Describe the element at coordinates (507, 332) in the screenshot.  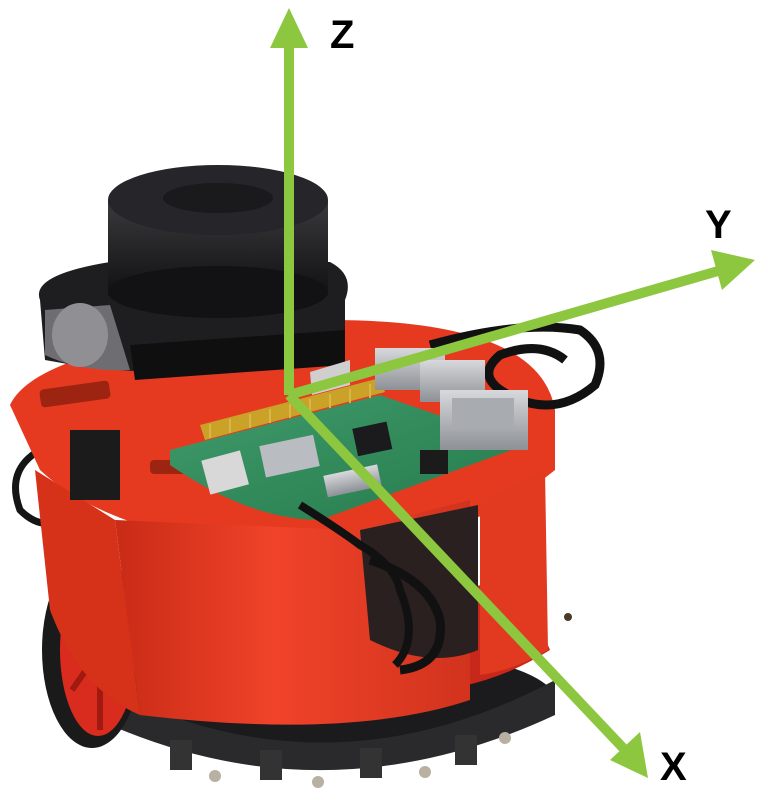
I see `y-axis-line` at that location.